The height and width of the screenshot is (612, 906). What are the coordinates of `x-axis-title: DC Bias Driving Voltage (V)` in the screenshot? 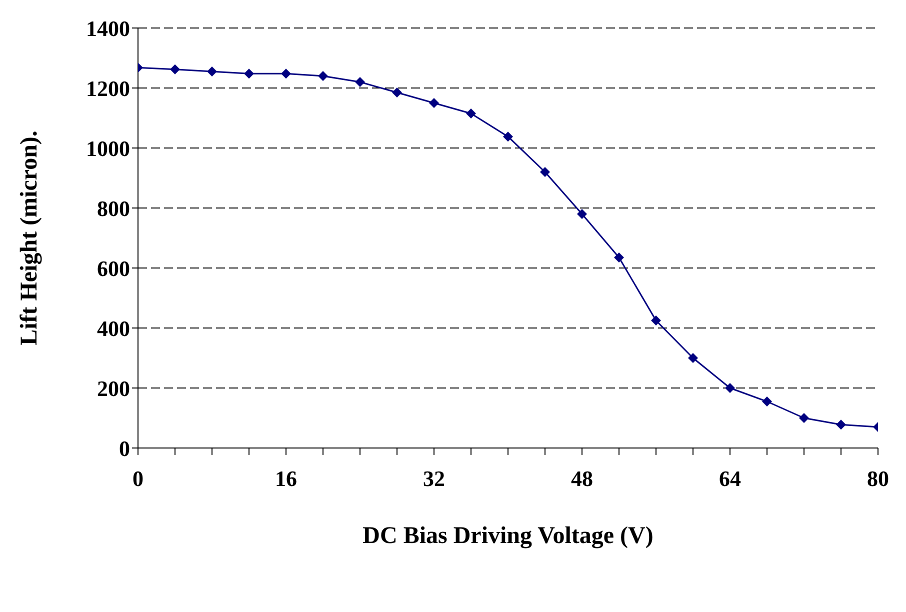 It's located at (508, 536).